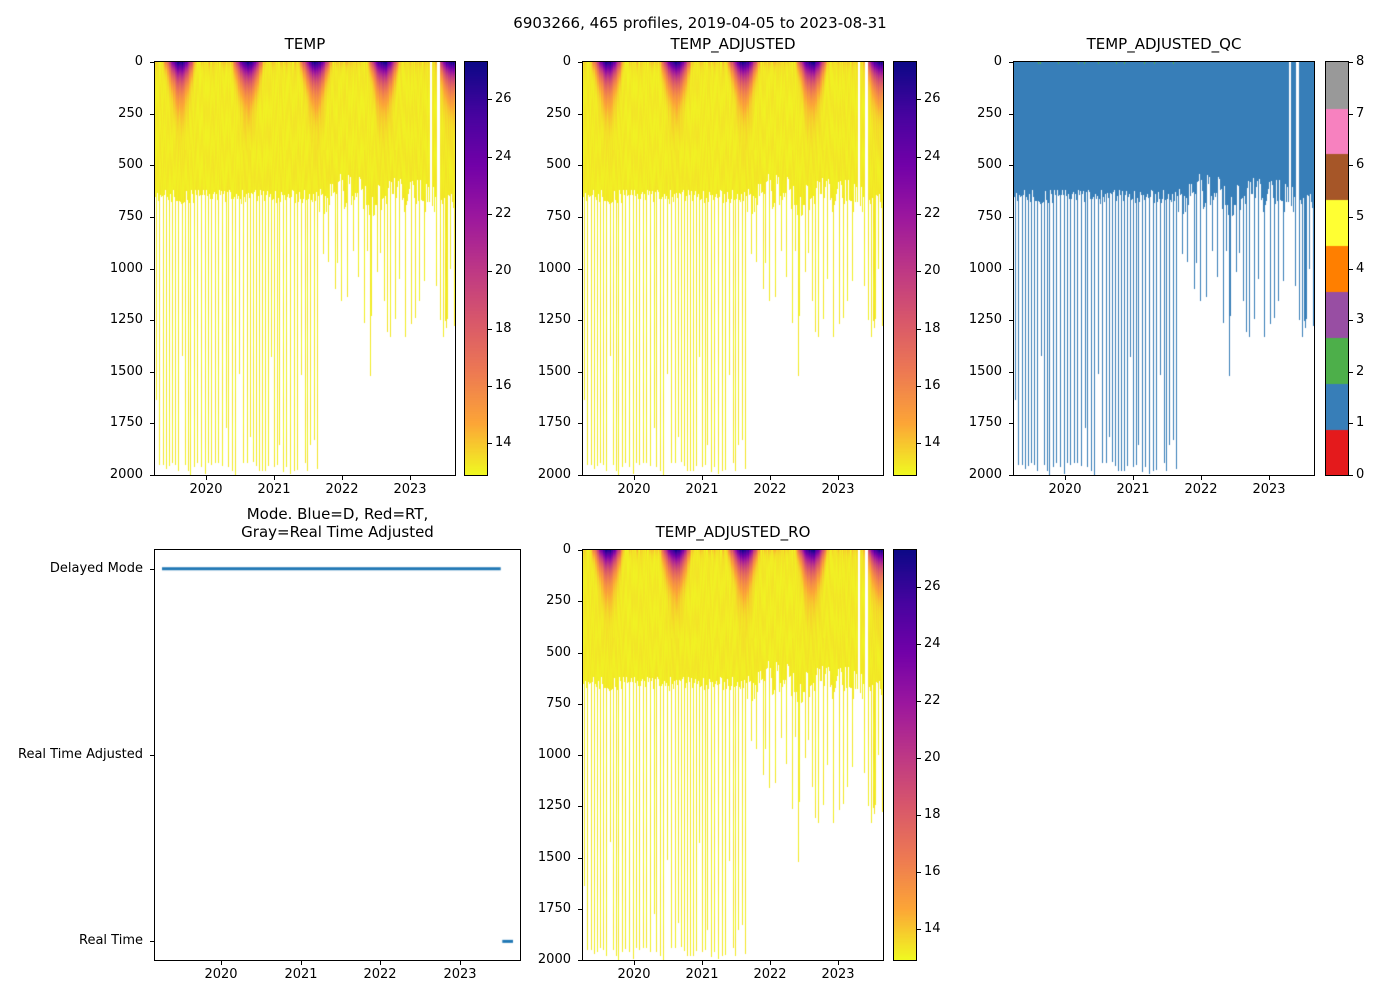  I want to click on mode-title-line2: Gray=Real Time Adjusted, so click(337, 532).